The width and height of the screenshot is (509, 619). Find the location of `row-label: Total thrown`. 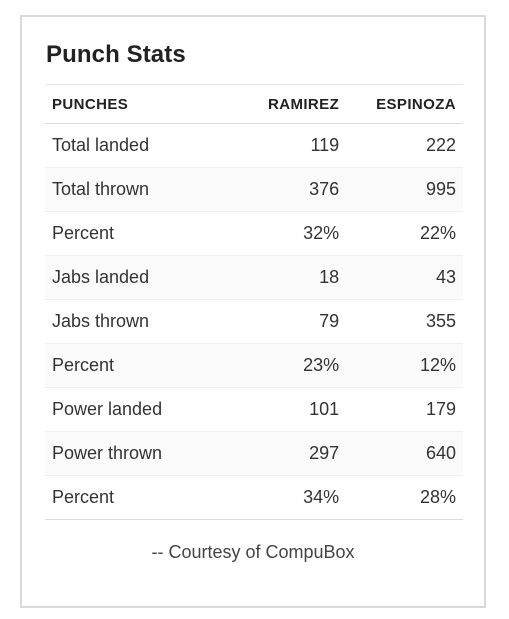

row-label: Total thrown is located at coordinates (138, 189).